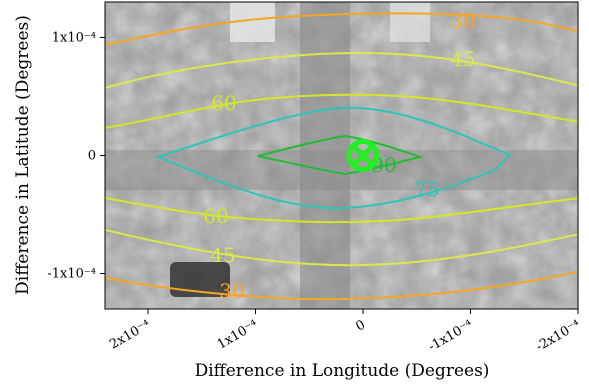  I want to click on building-right, so click(410, 22).